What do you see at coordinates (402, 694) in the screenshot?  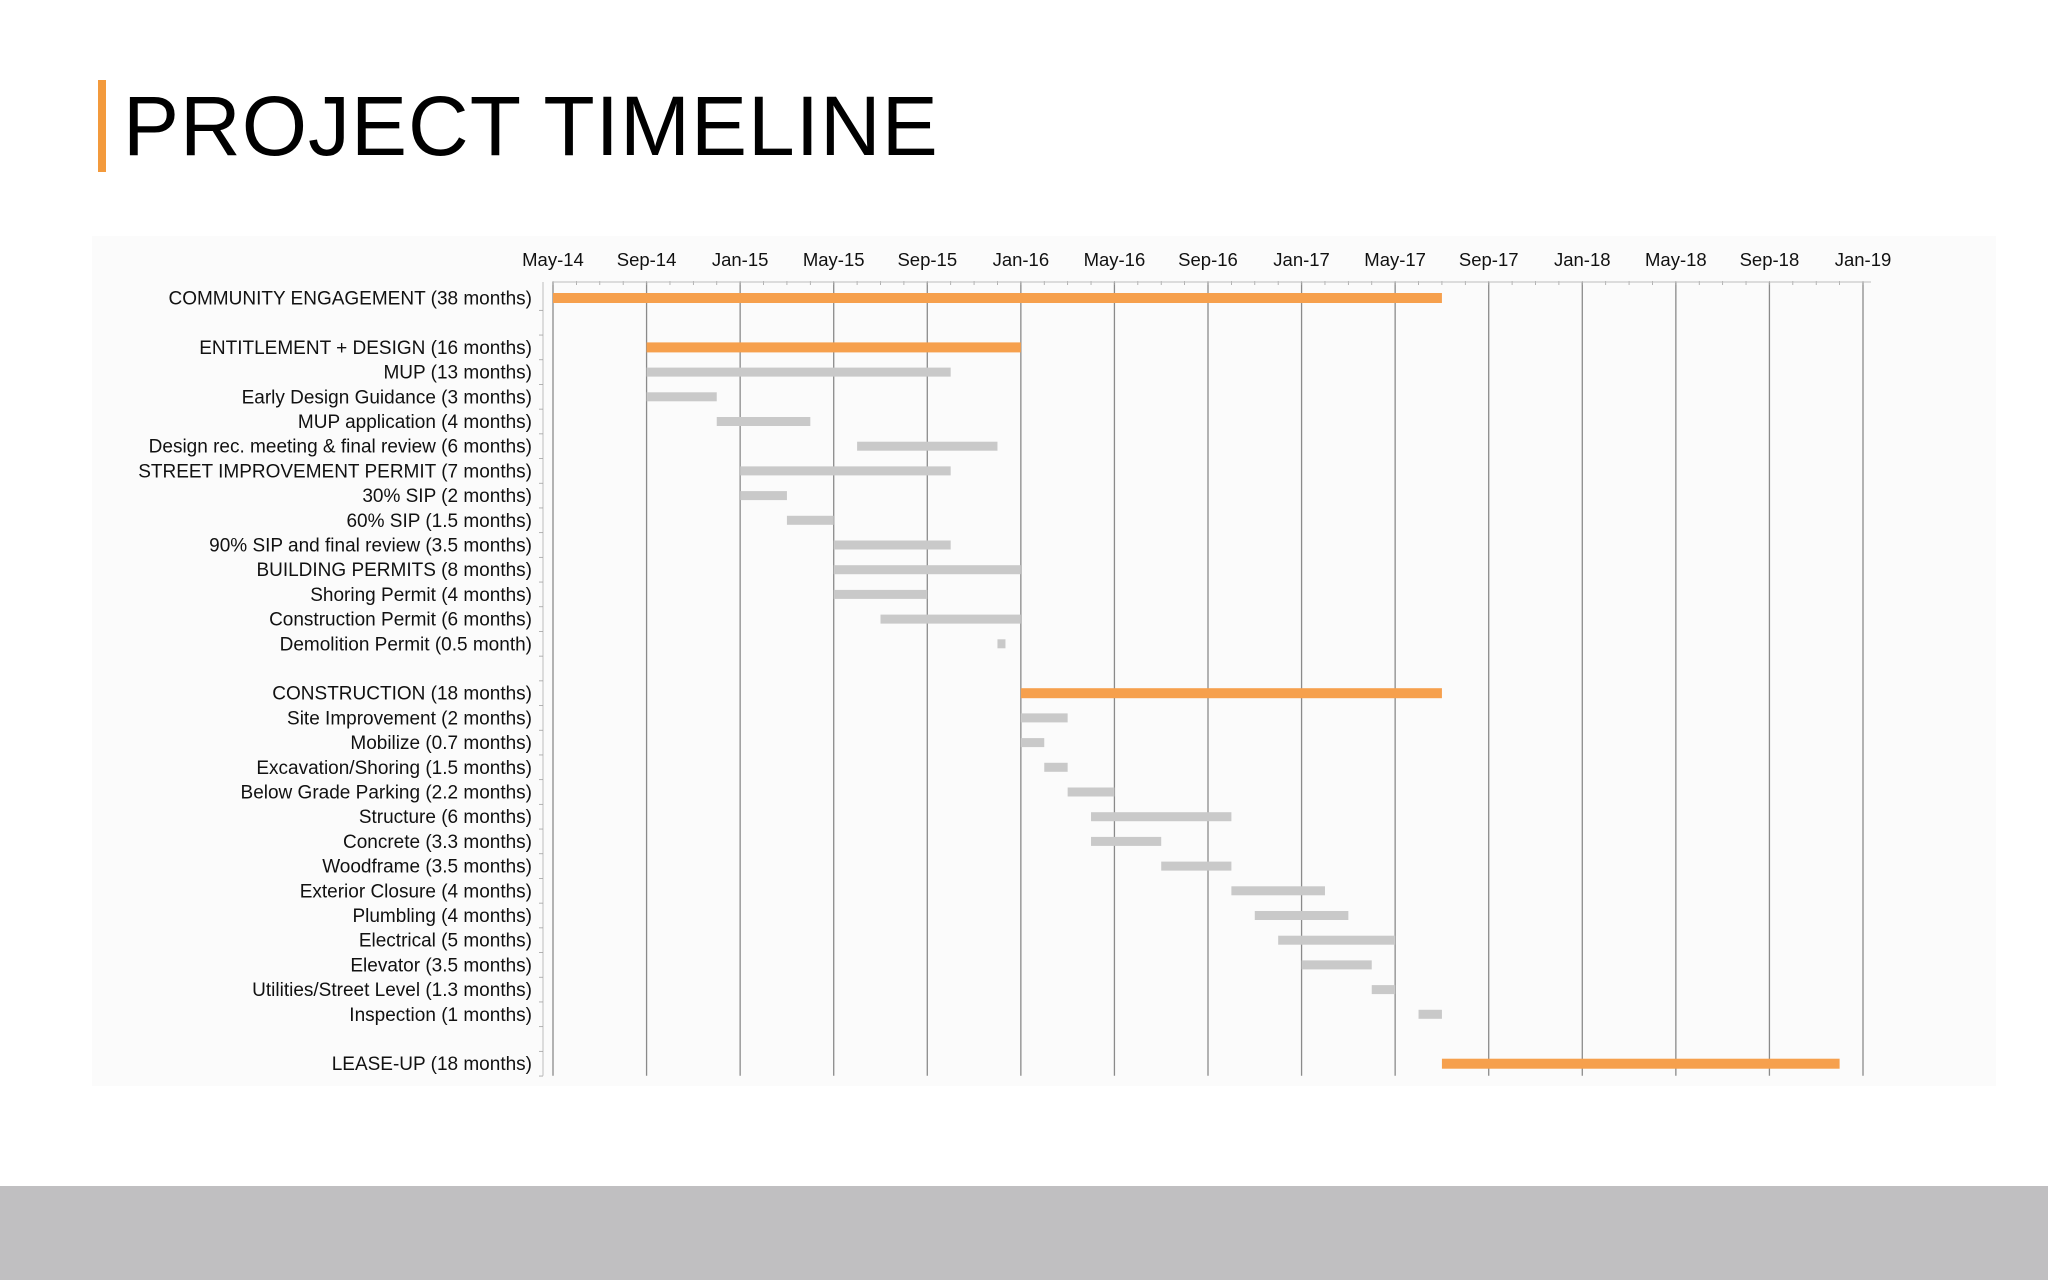 I see `row-label: CONSTRUCTION (18 months)` at bounding box center [402, 694].